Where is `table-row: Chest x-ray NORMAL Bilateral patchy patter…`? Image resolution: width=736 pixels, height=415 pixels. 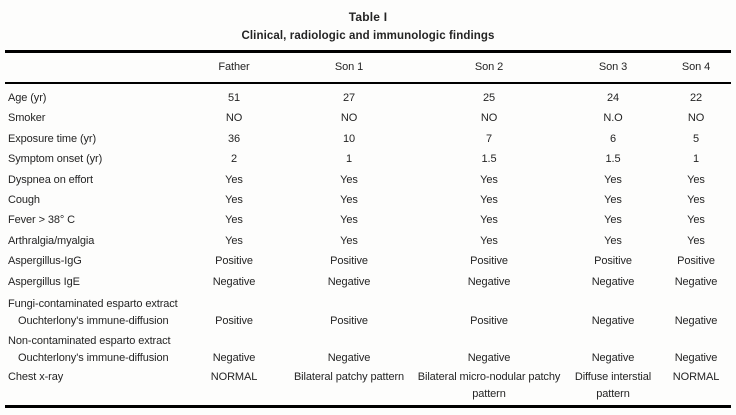
table-row: Chest x-ray NORMAL Bilateral patchy patter… is located at coordinates (368, 386).